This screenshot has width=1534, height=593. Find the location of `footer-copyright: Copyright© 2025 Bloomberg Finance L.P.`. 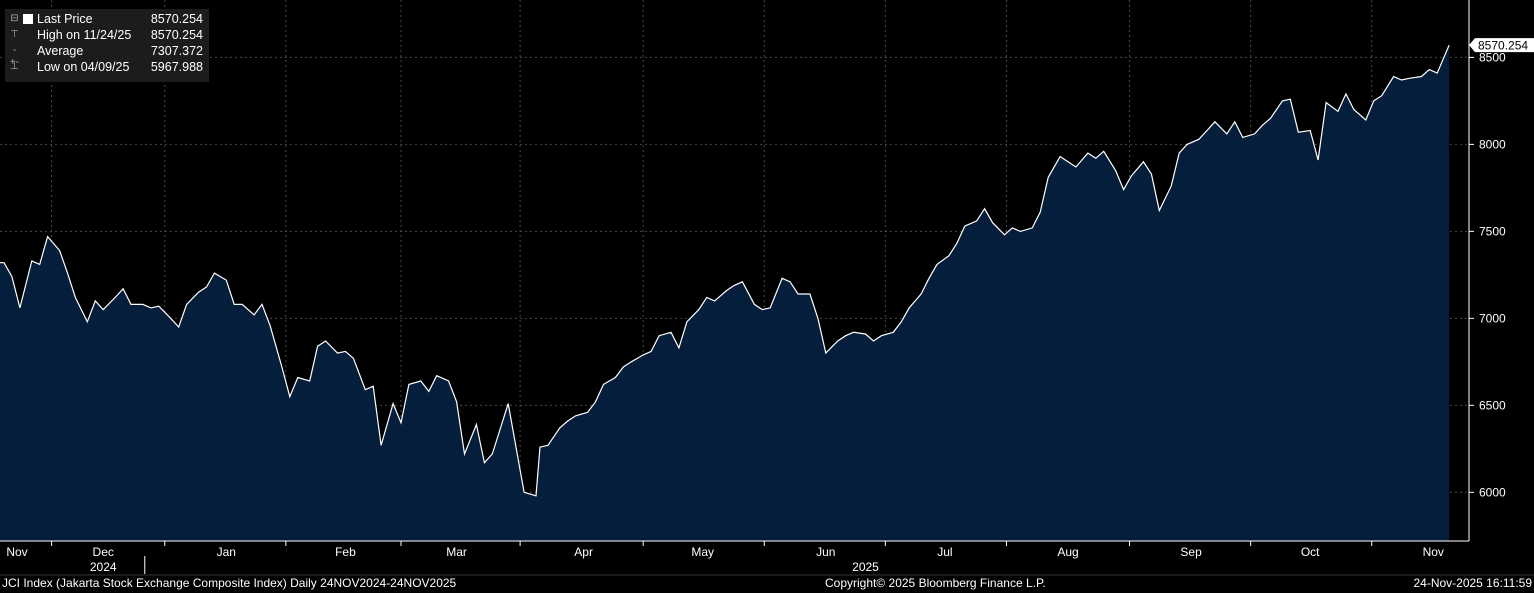

footer-copyright: Copyright© 2025 Bloomberg Finance L.P. is located at coordinates (935, 583).